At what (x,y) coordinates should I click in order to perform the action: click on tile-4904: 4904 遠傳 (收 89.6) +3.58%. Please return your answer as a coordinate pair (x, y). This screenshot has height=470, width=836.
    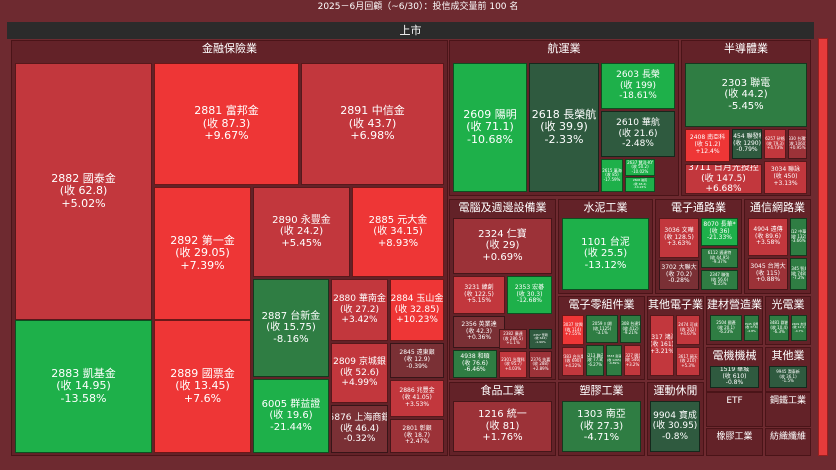
    Looking at the image, I should click on (768, 237).